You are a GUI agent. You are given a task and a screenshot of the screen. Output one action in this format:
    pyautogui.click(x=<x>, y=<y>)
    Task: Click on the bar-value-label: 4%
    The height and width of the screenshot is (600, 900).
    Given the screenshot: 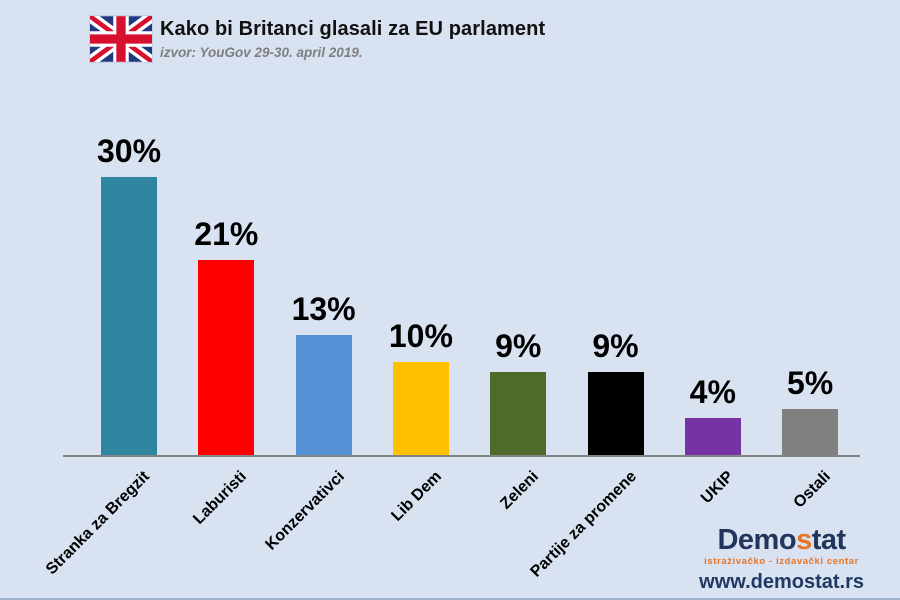 What is the action you would take?
    pyautogui.click(x=712, y=392)
    